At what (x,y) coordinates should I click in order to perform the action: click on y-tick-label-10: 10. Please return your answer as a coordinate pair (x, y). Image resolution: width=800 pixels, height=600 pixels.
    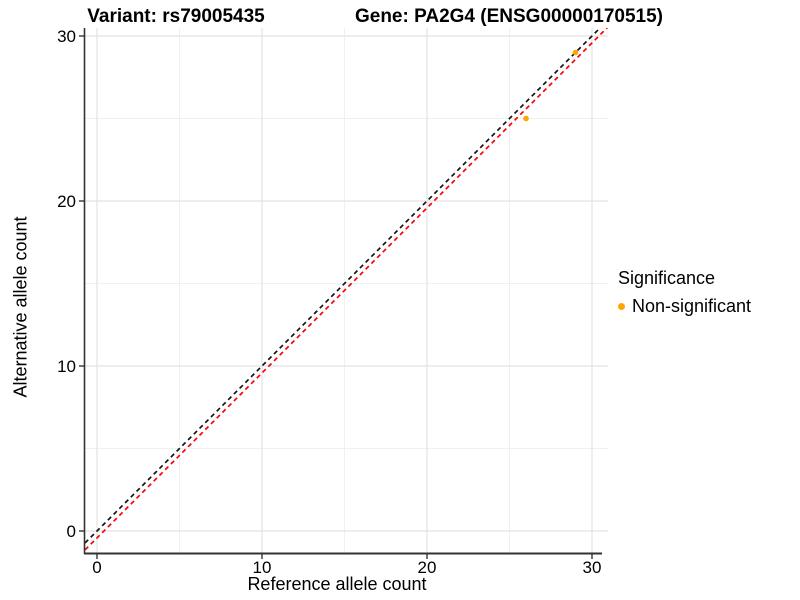
    Looking at the image, I should click on (66, 366).